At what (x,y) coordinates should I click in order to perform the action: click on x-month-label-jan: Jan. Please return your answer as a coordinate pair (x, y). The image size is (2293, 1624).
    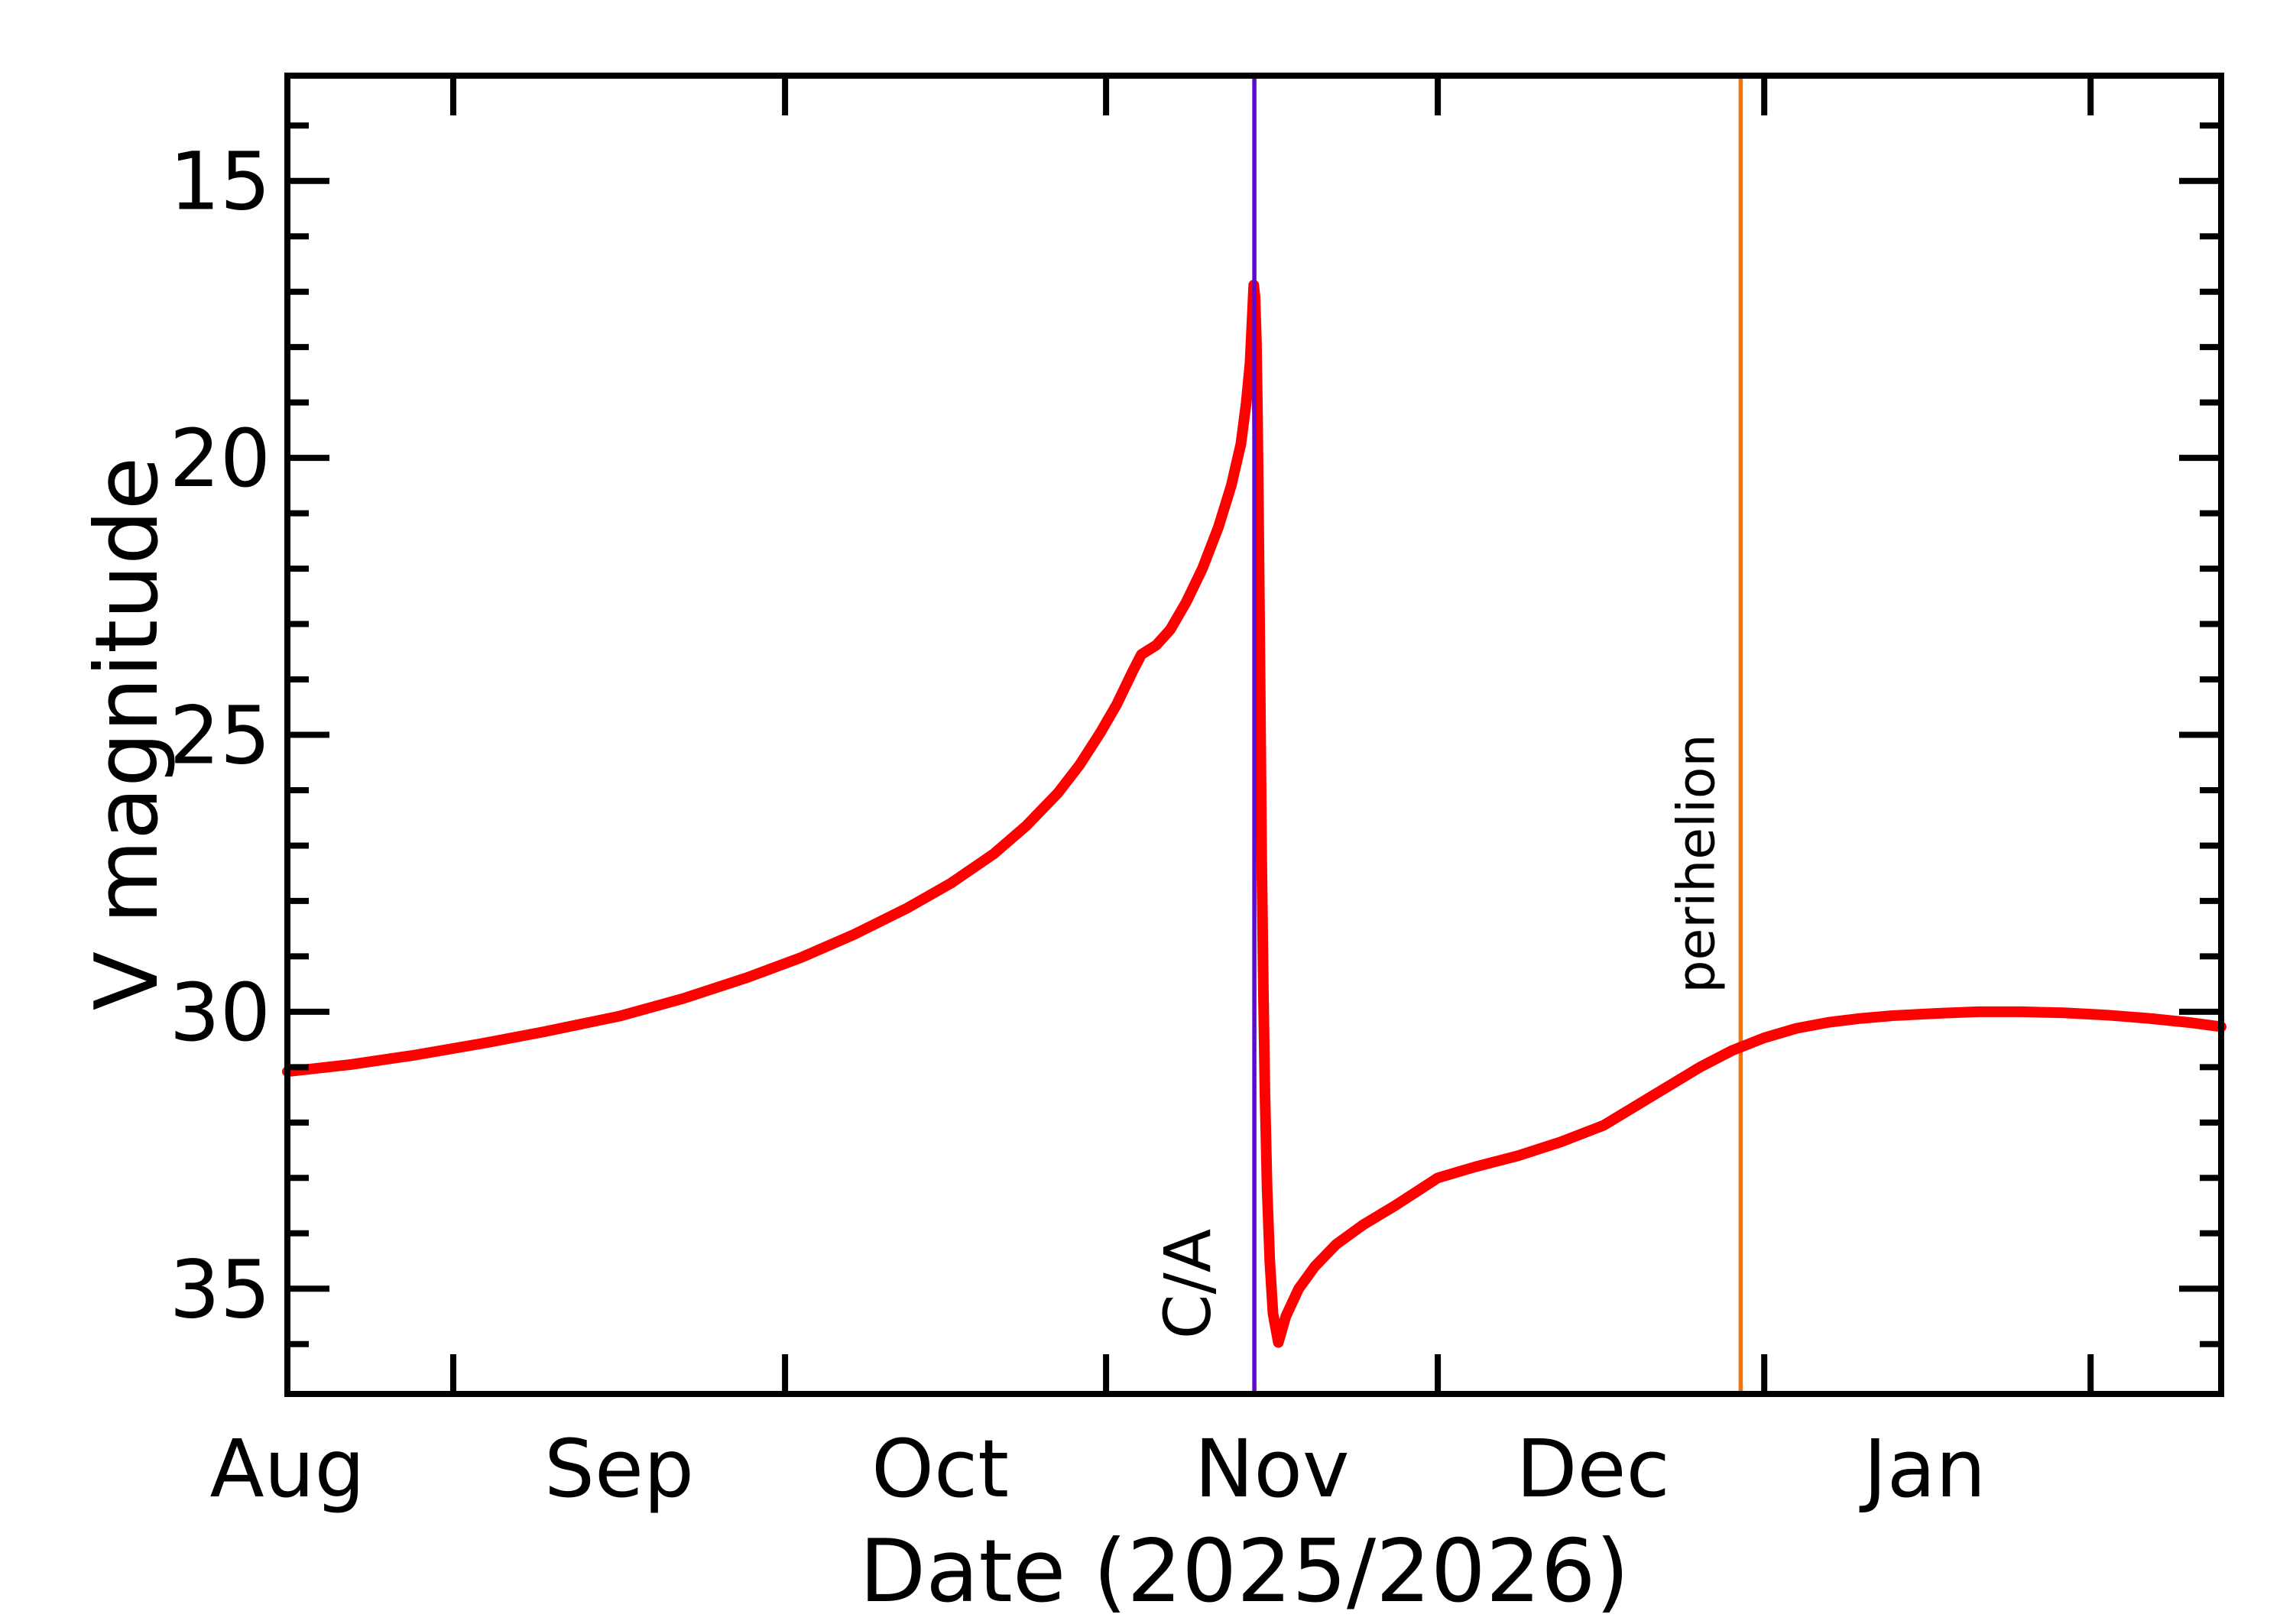
    Looking at the image, I should click on (1922, 1468).